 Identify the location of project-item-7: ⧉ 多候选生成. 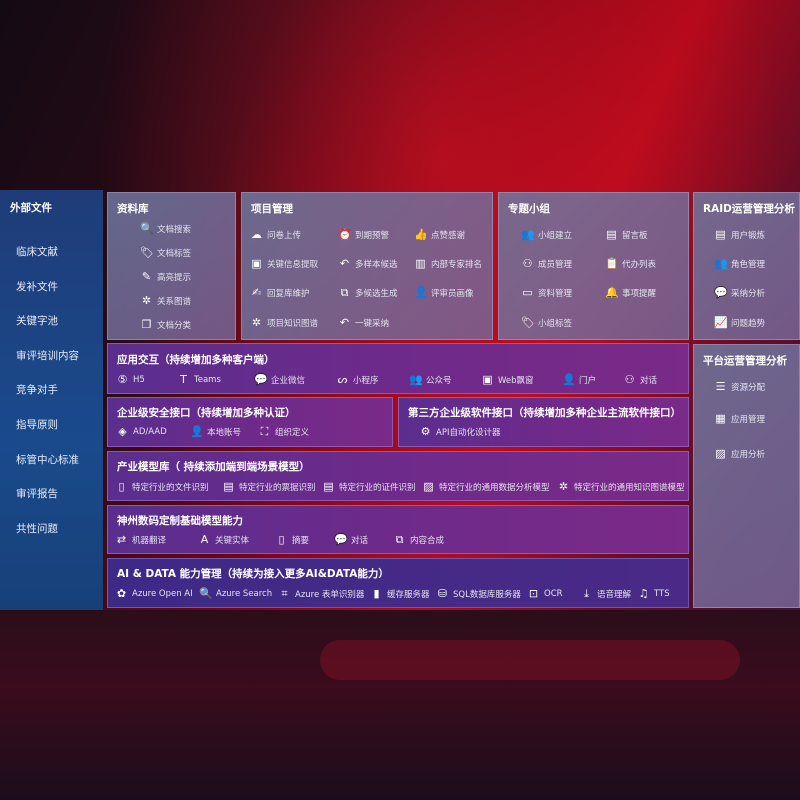
(368, 293).